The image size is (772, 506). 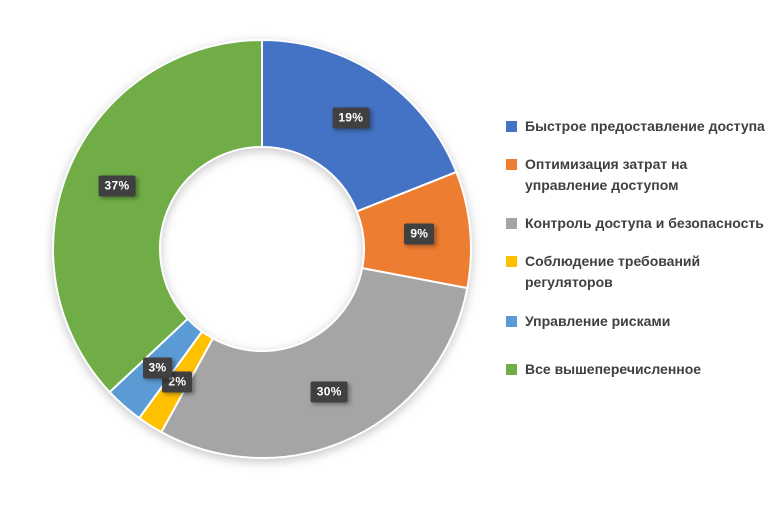 I want to click on legend-item-3: Соблюдение требований регуляторов, so click(x=638, y=272).